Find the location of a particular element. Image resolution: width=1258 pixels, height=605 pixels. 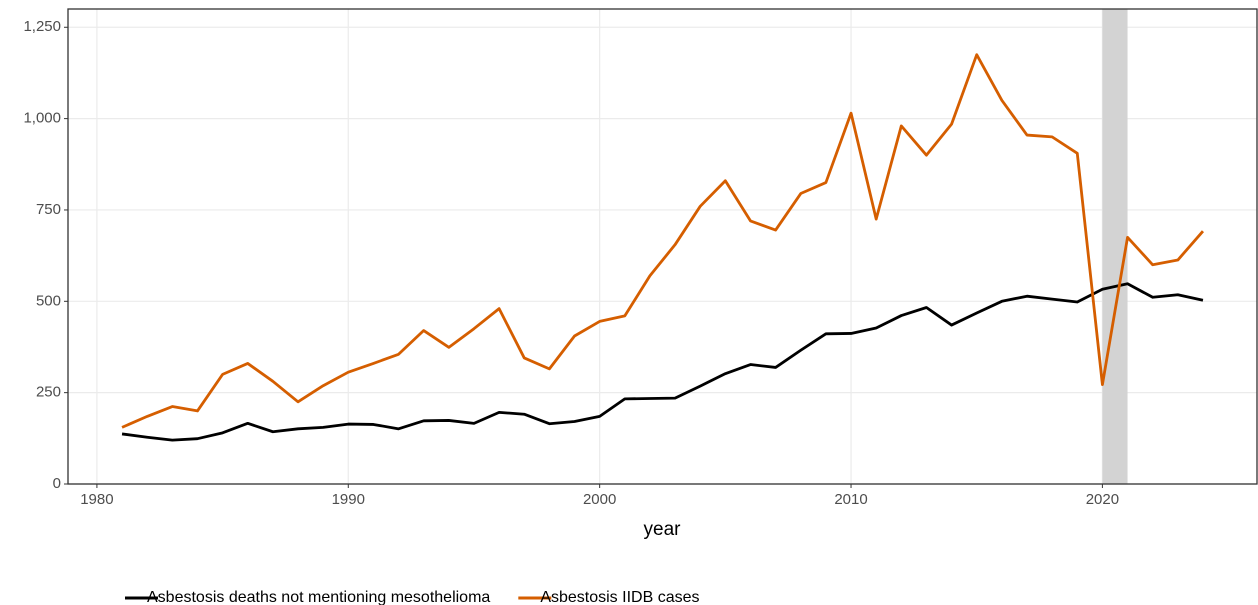

x-tick-label: 2010 is located at coordinates (850, 499).